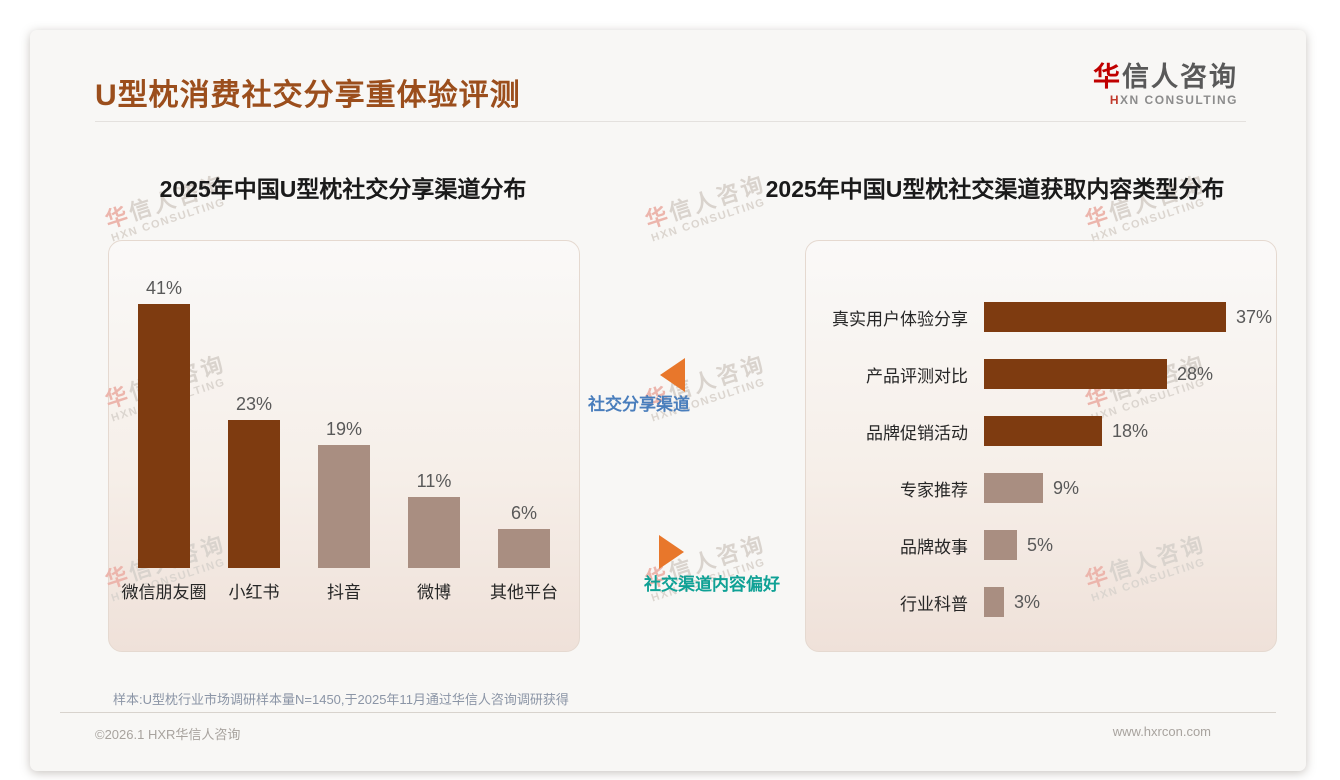 The width and height of the screenshot is (1340, 780). I want to click on bar-category-label: 抖音, so click(344, 592).